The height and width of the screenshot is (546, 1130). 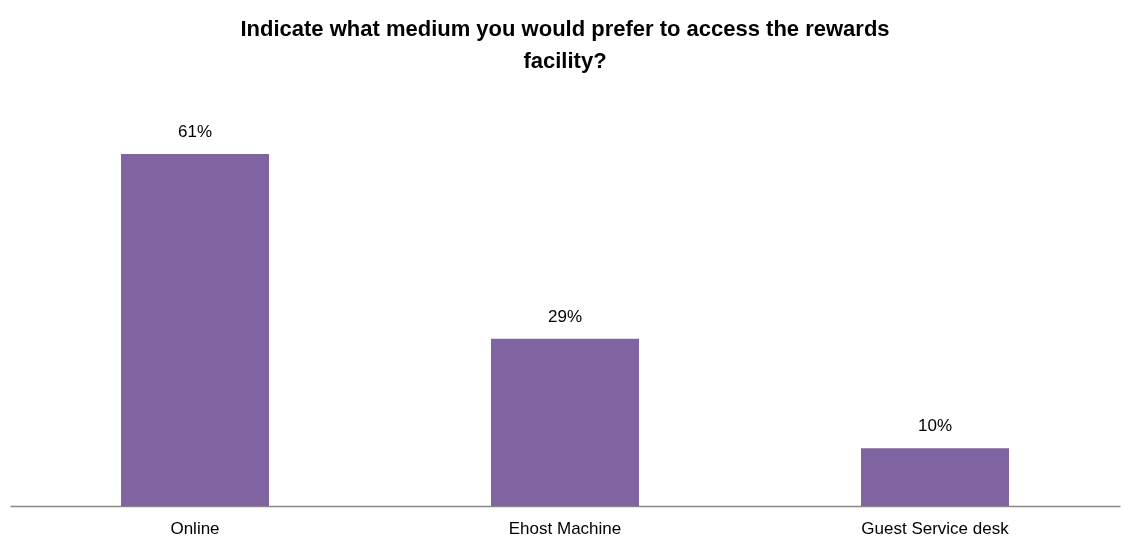 I want to click on chart-title: Indicate what medium you would prefer to access the rewards facility?, so click(x=565, y=44).